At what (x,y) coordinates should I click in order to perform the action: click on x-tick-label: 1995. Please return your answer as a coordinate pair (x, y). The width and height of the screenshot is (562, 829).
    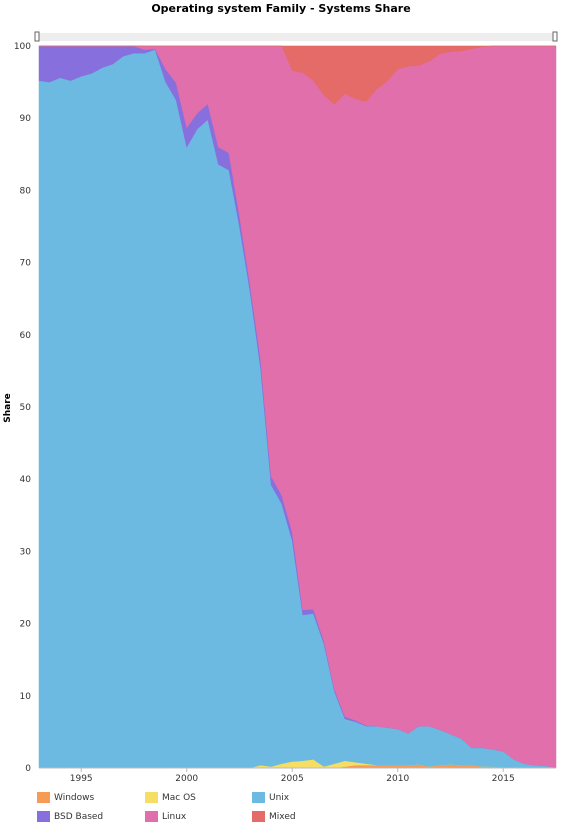
    Looking at the image, I should click on (81, 779).